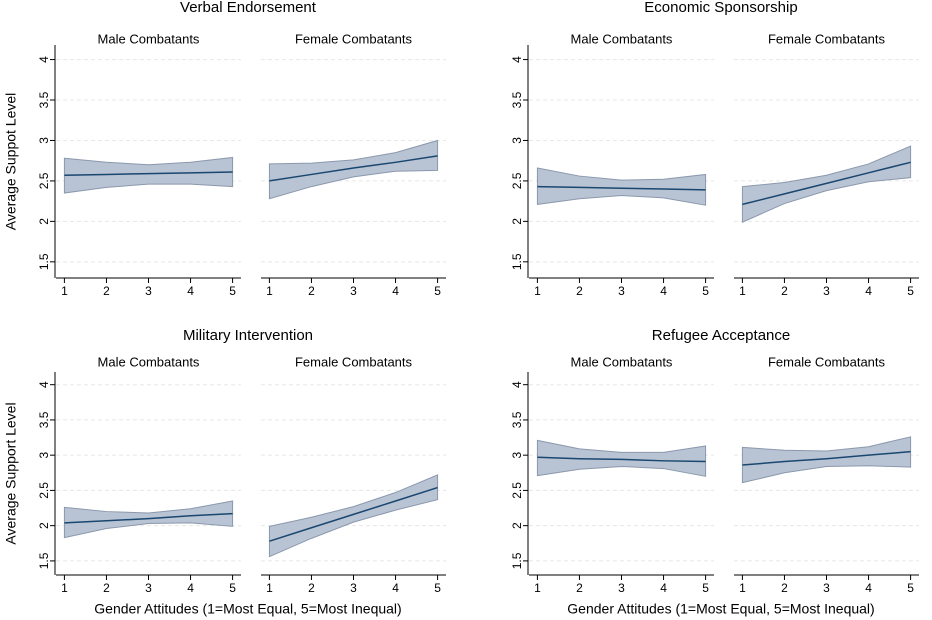 The image size is (932, 620). What do you see at coordinates (11, 162) in the screenshot?
I see `y-axis-label: Average Suppot Level` at bounding box center [11, 162].